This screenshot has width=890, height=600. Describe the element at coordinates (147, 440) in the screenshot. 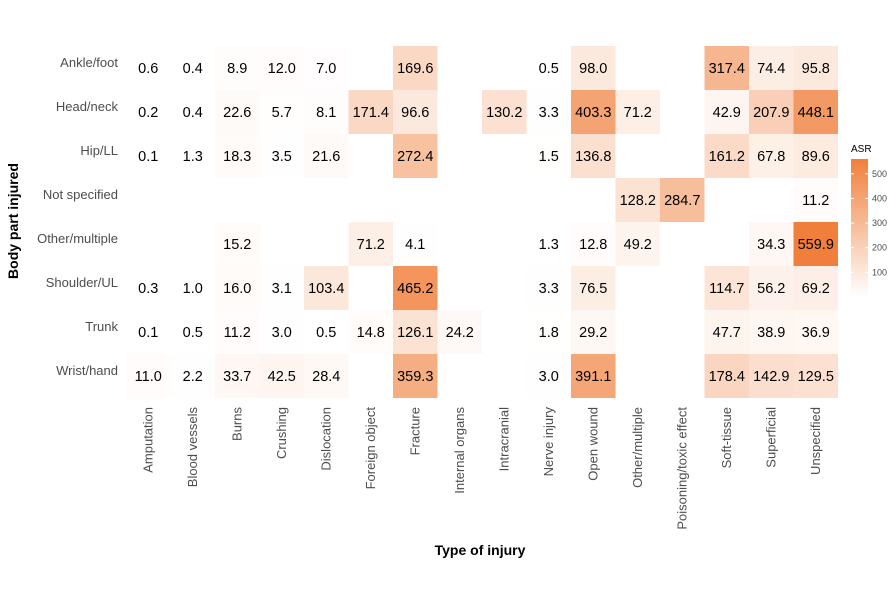

I see `x-tick-label: Amputation` at that location.